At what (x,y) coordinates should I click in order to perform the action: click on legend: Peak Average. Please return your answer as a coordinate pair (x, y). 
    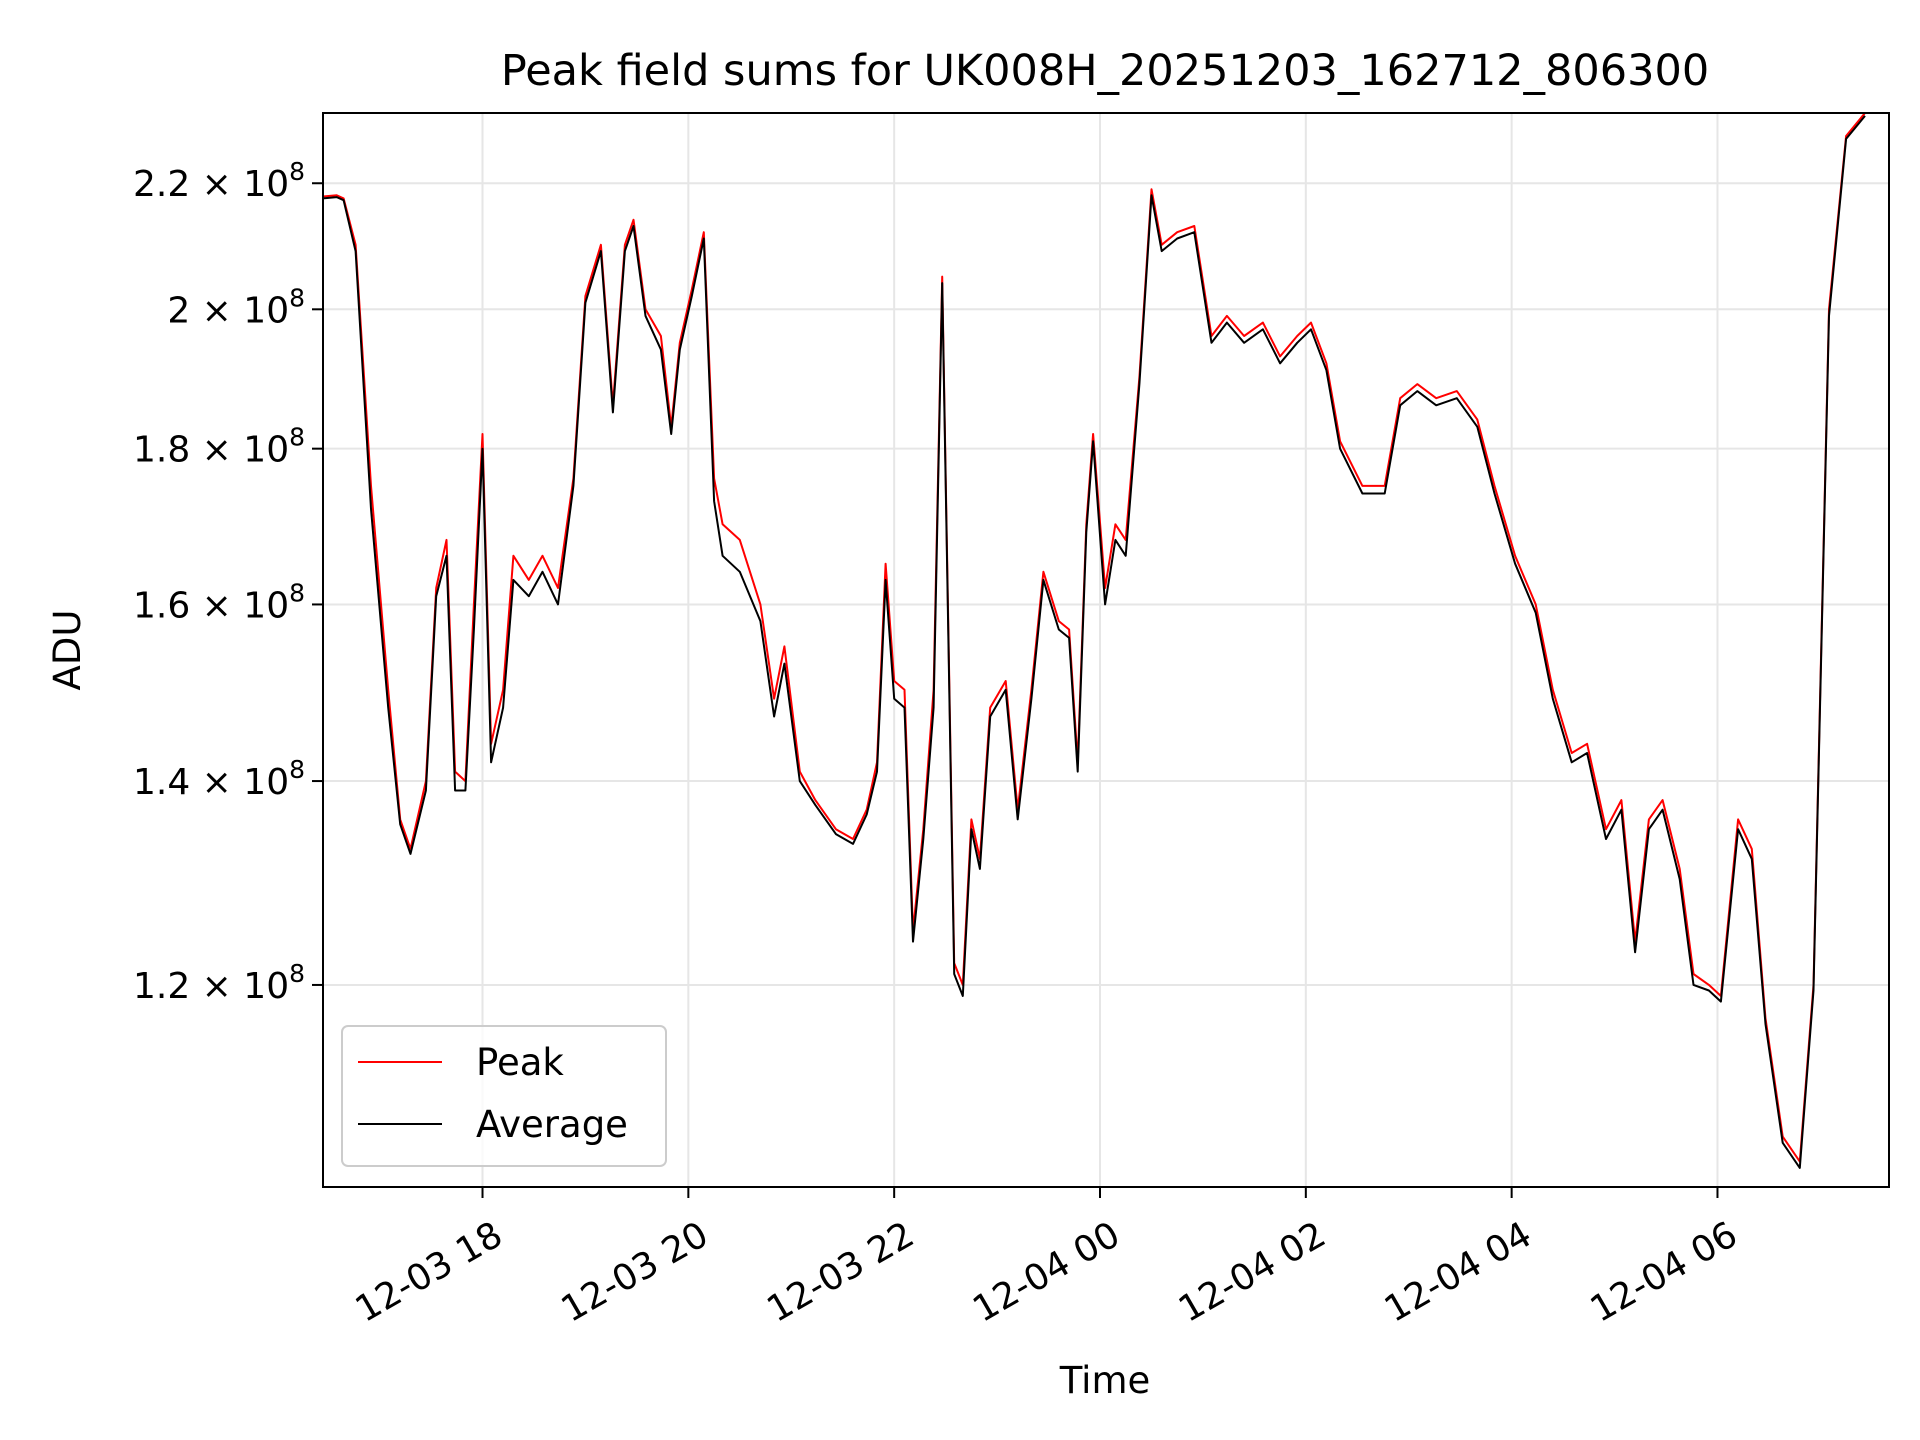
    Looking at the image, I should click on (504, 1096).